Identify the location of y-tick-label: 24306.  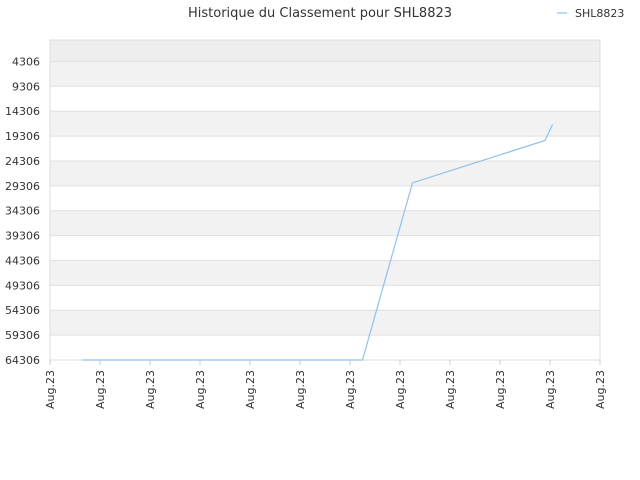
(22, 161).